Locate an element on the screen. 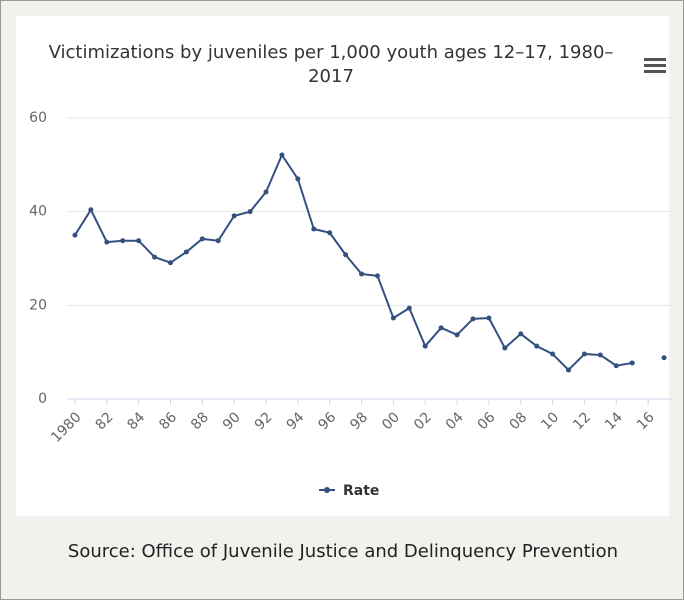 The width and height of the screenshot is (684, 601). legend-label: Rate is located at coordinates (361, 491).